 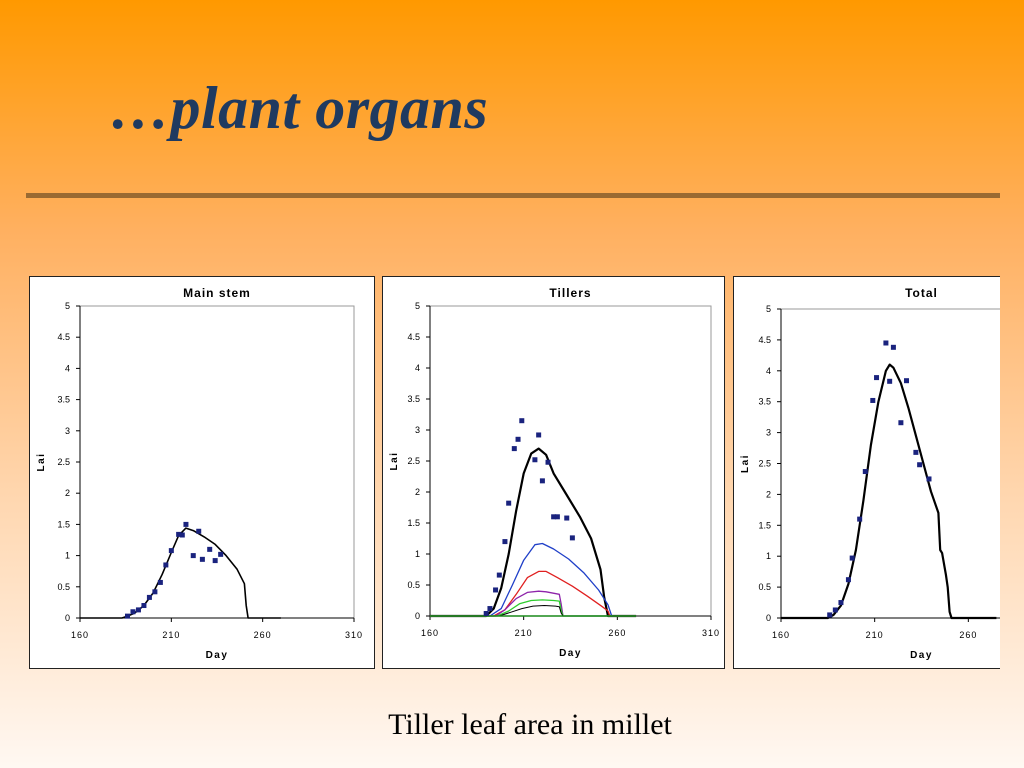 I want to click on title-divider, so click(x=513, y=195).